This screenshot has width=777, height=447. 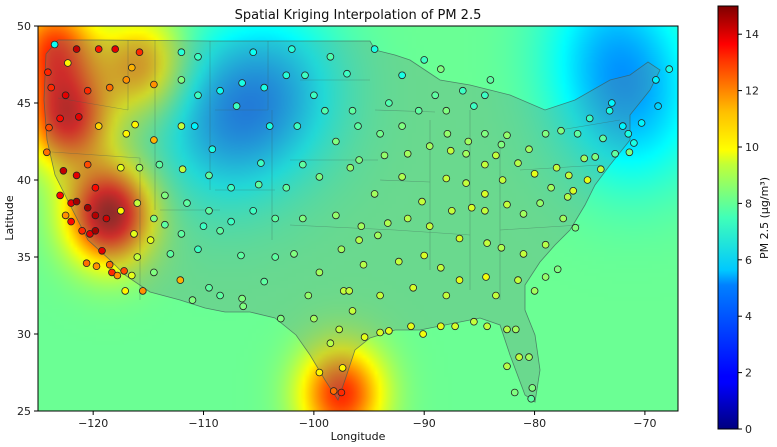 What do you see at coordinates (24, 180) in the screenshot?
I see `y-tick-label: 40` at bounding box center [24, 180].